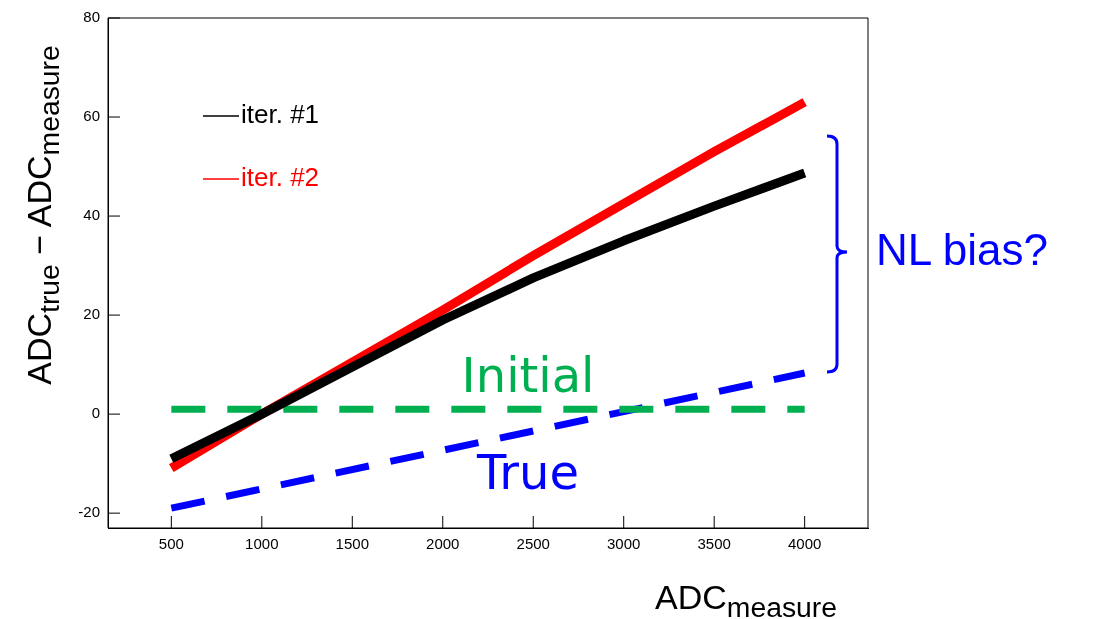 This screenshot has height=619, width=1094. Describe the element at coordinates (962, 250) in the screenshot. I see `text: NL bias?` at that location.